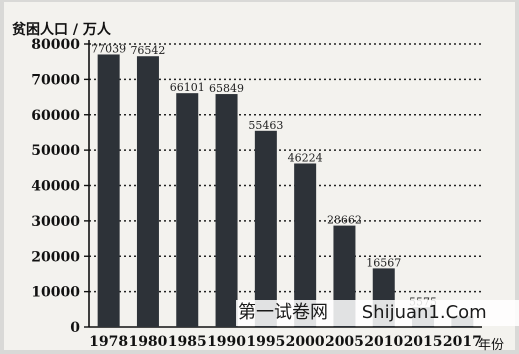  Describe the element at coordinates (108, 190) in the screenshot. I see `bar-1978` at that location.